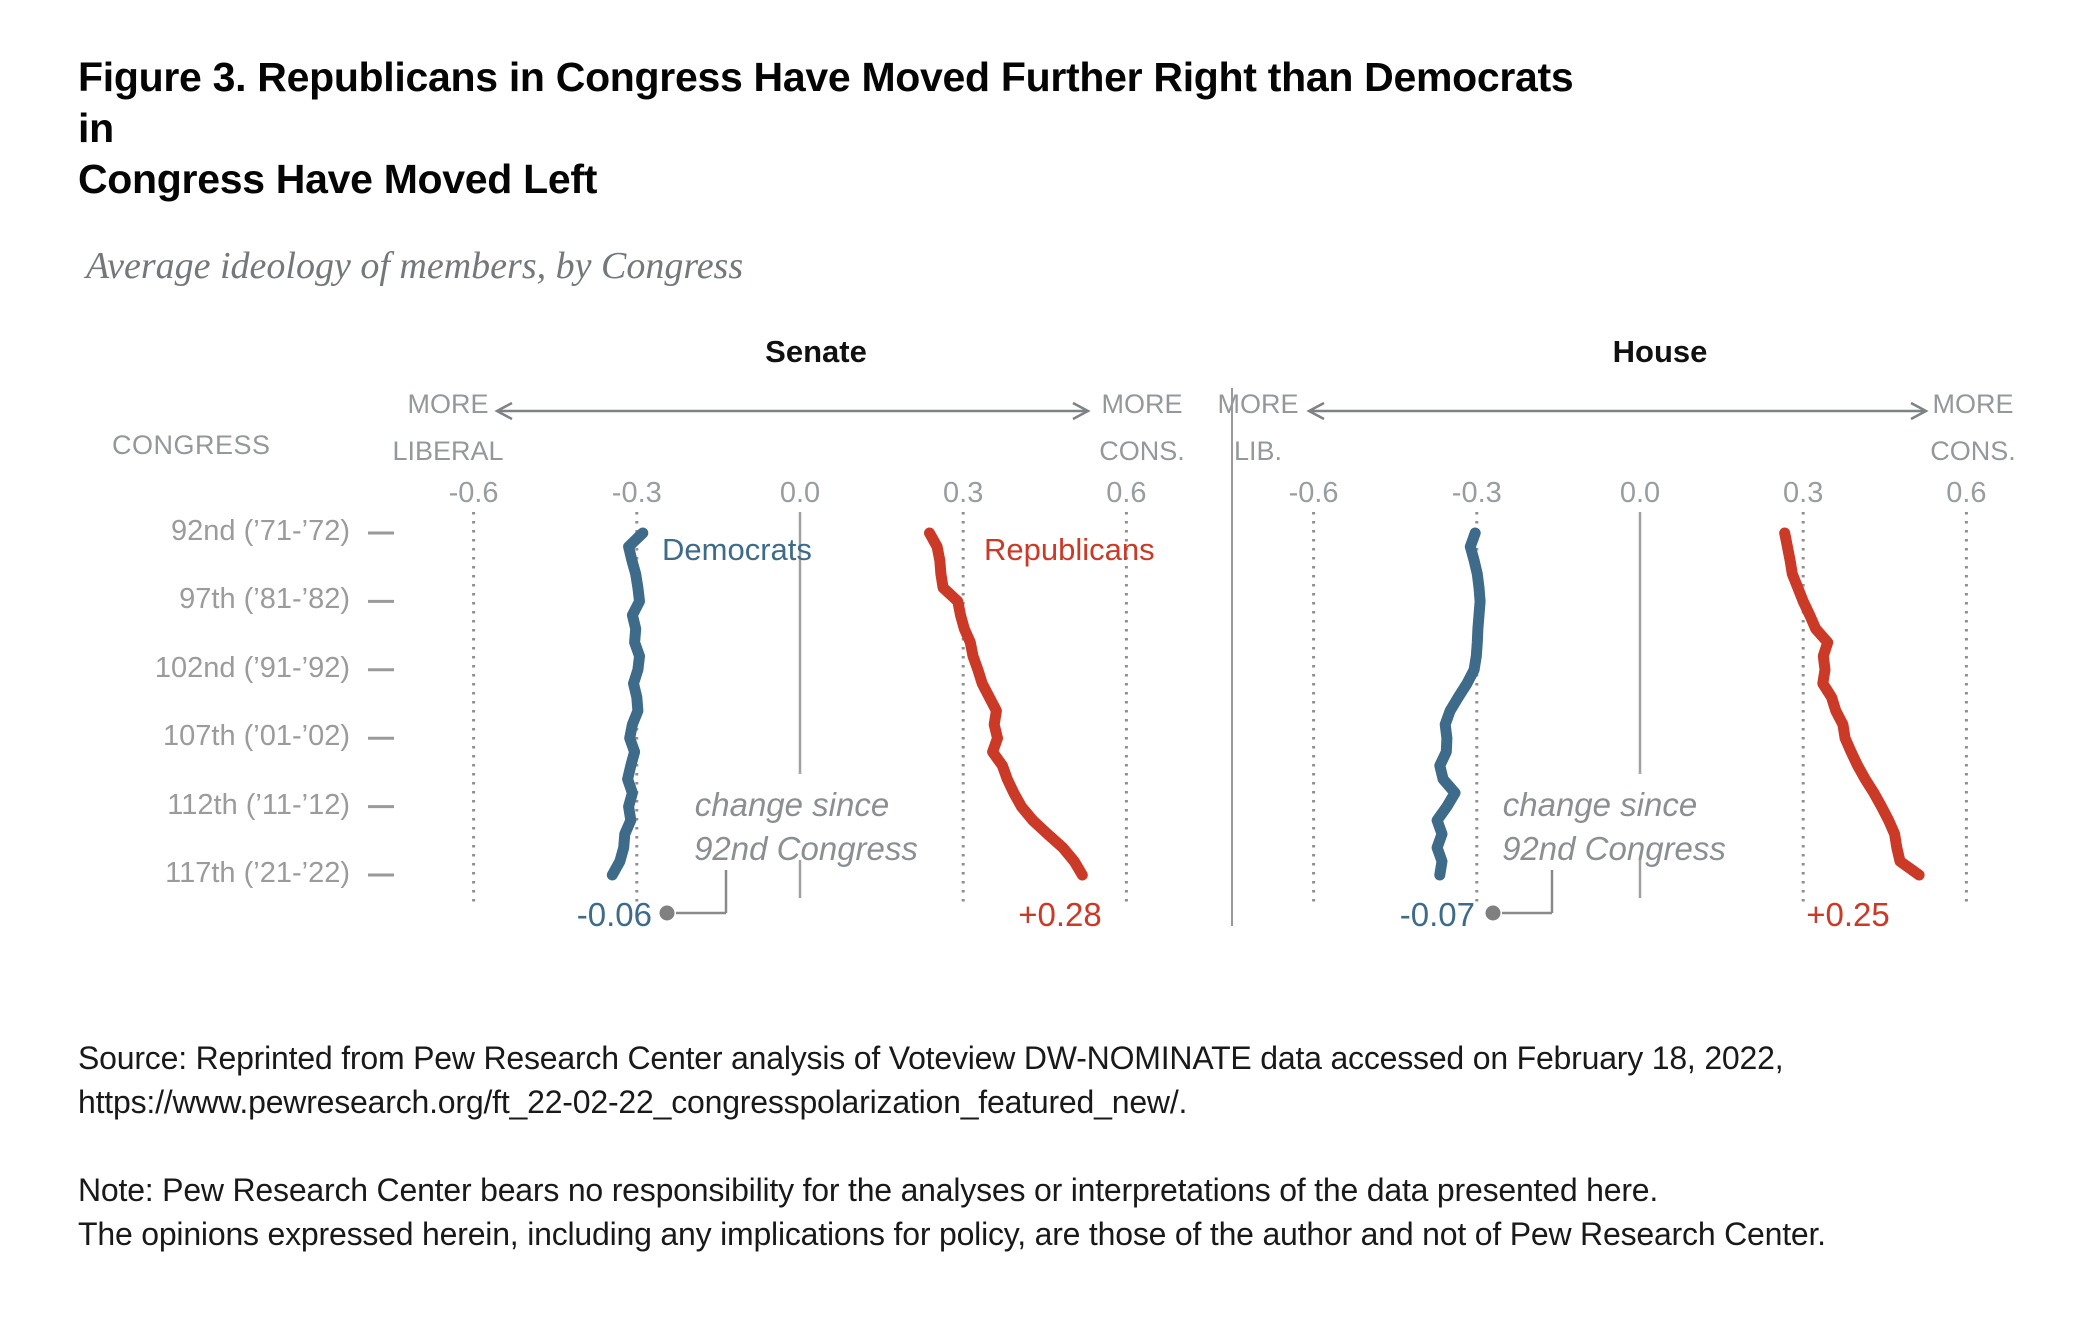  Describe the element at coordinates (257, 873) in the screenshot. I see `congress-row-label: 117th (’21-’22)` at that location.